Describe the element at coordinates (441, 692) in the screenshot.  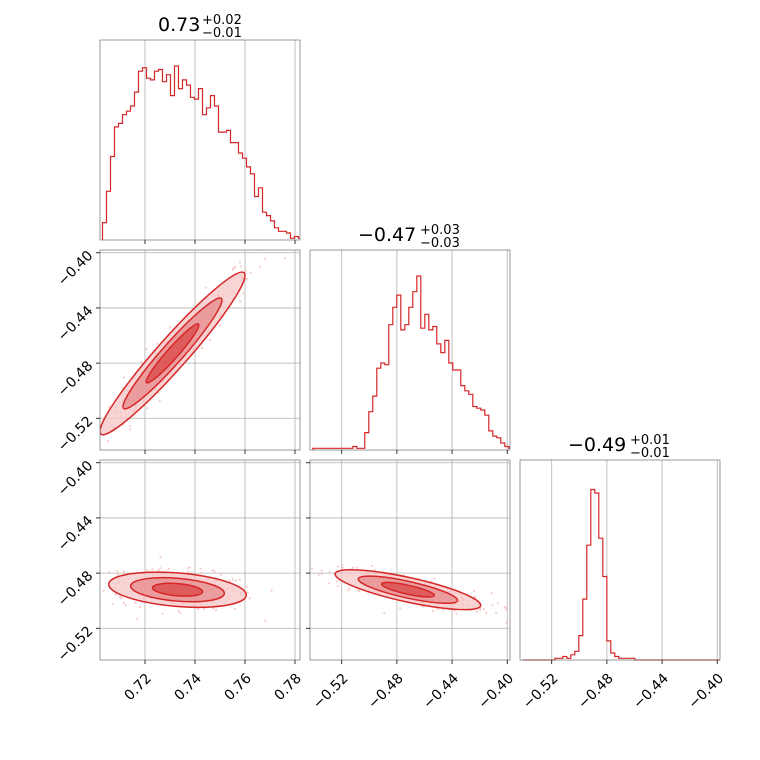
I see `x-tick-label: −0.44` at that location.